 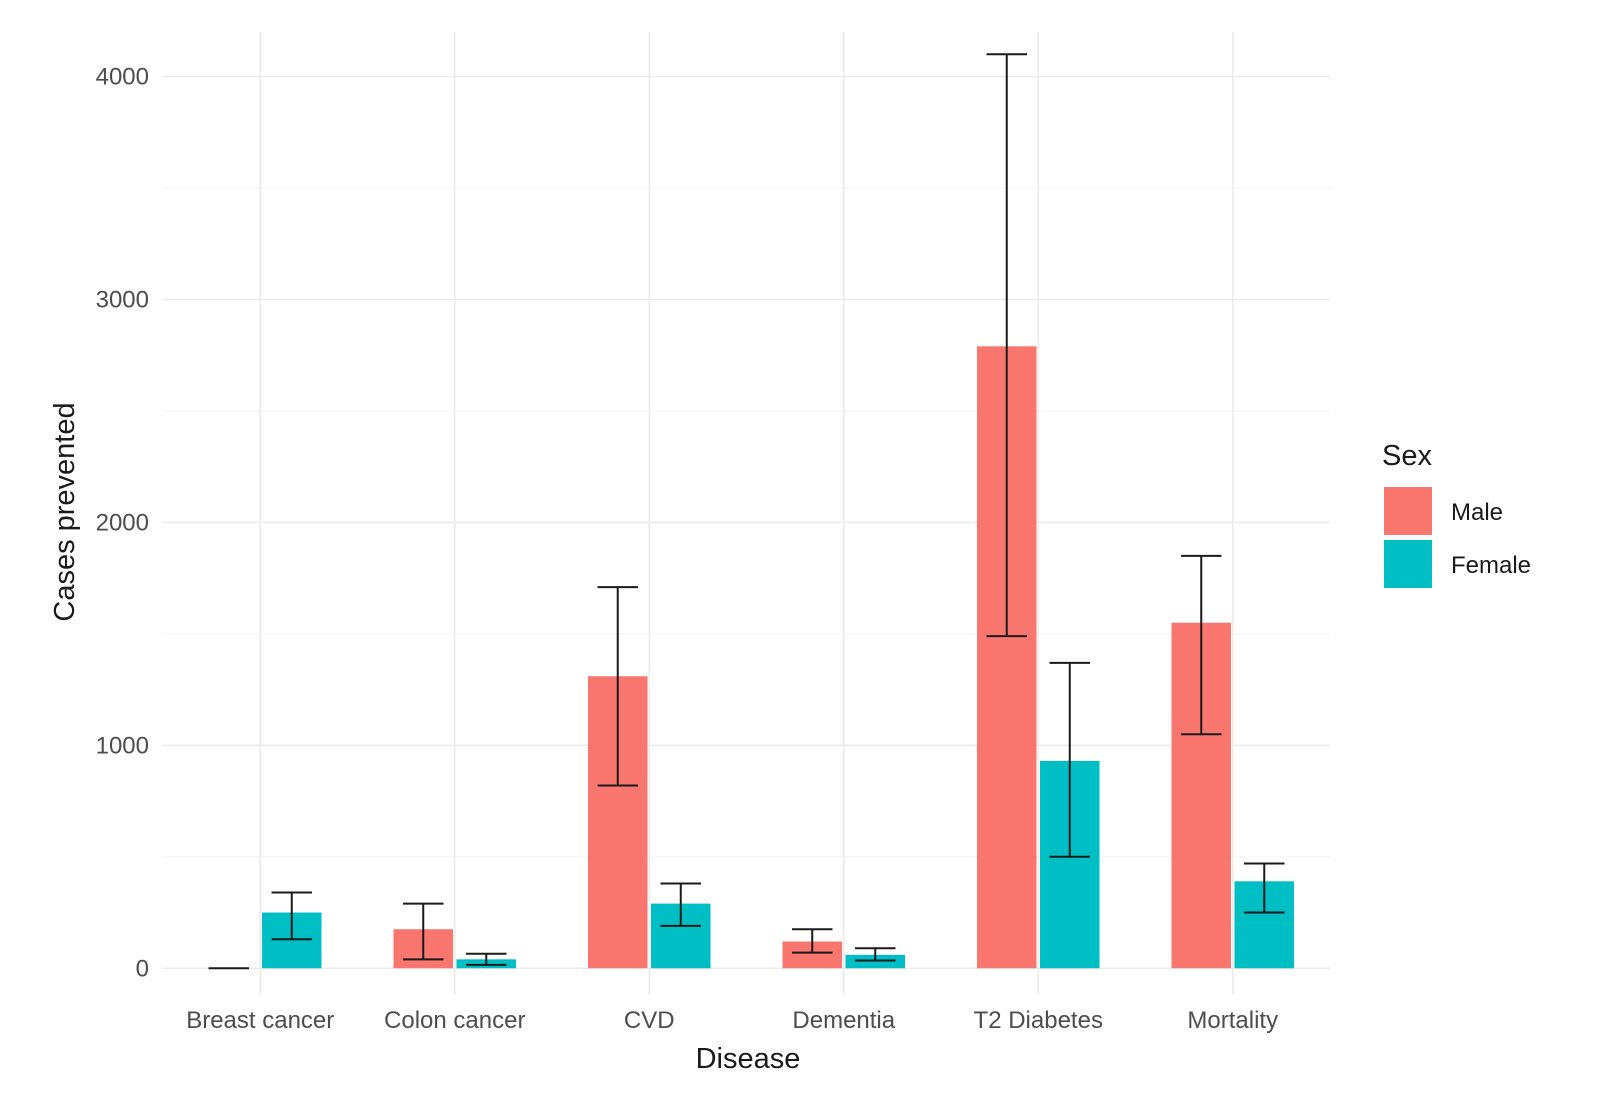 What do you see at coordinates (260, 1020) in the screenshot?
I see `x-tick-label: Breast cancer` at bounding box center [260, 1020].